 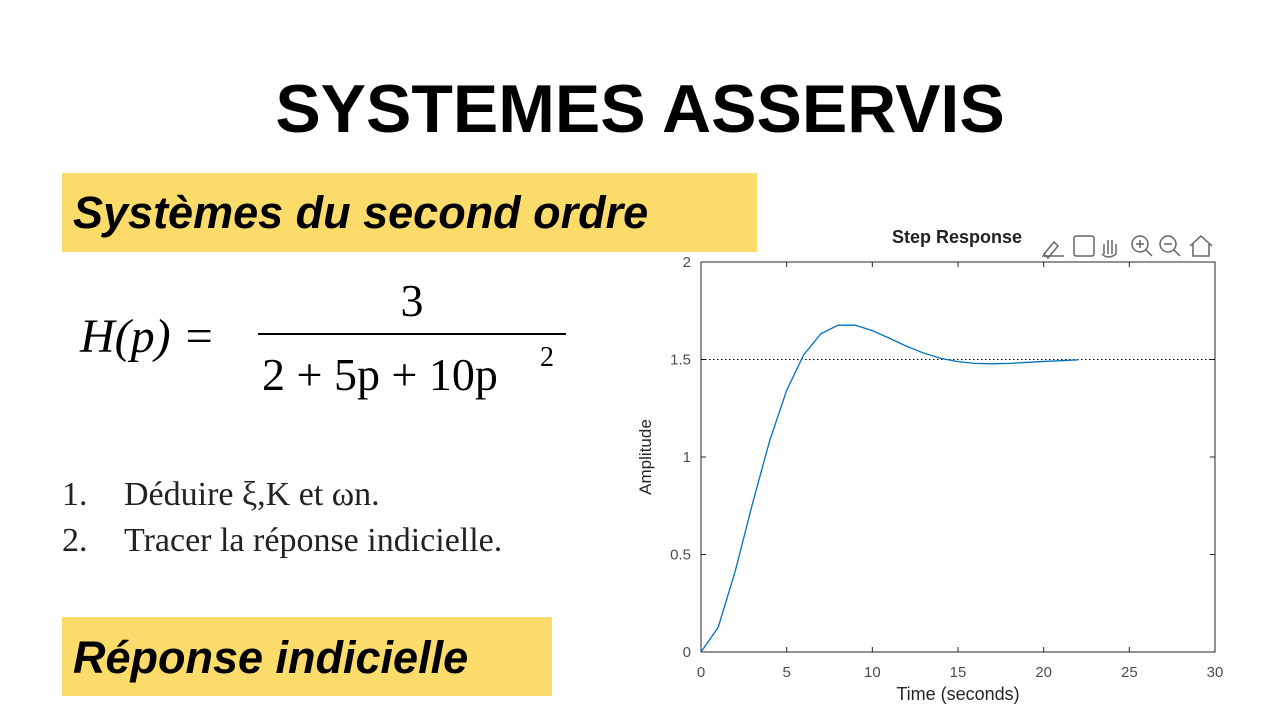 What do you see at coordinates (75, 494) in the screenshot?
I see `question-number: 1.` at bounding box center [75, 494].